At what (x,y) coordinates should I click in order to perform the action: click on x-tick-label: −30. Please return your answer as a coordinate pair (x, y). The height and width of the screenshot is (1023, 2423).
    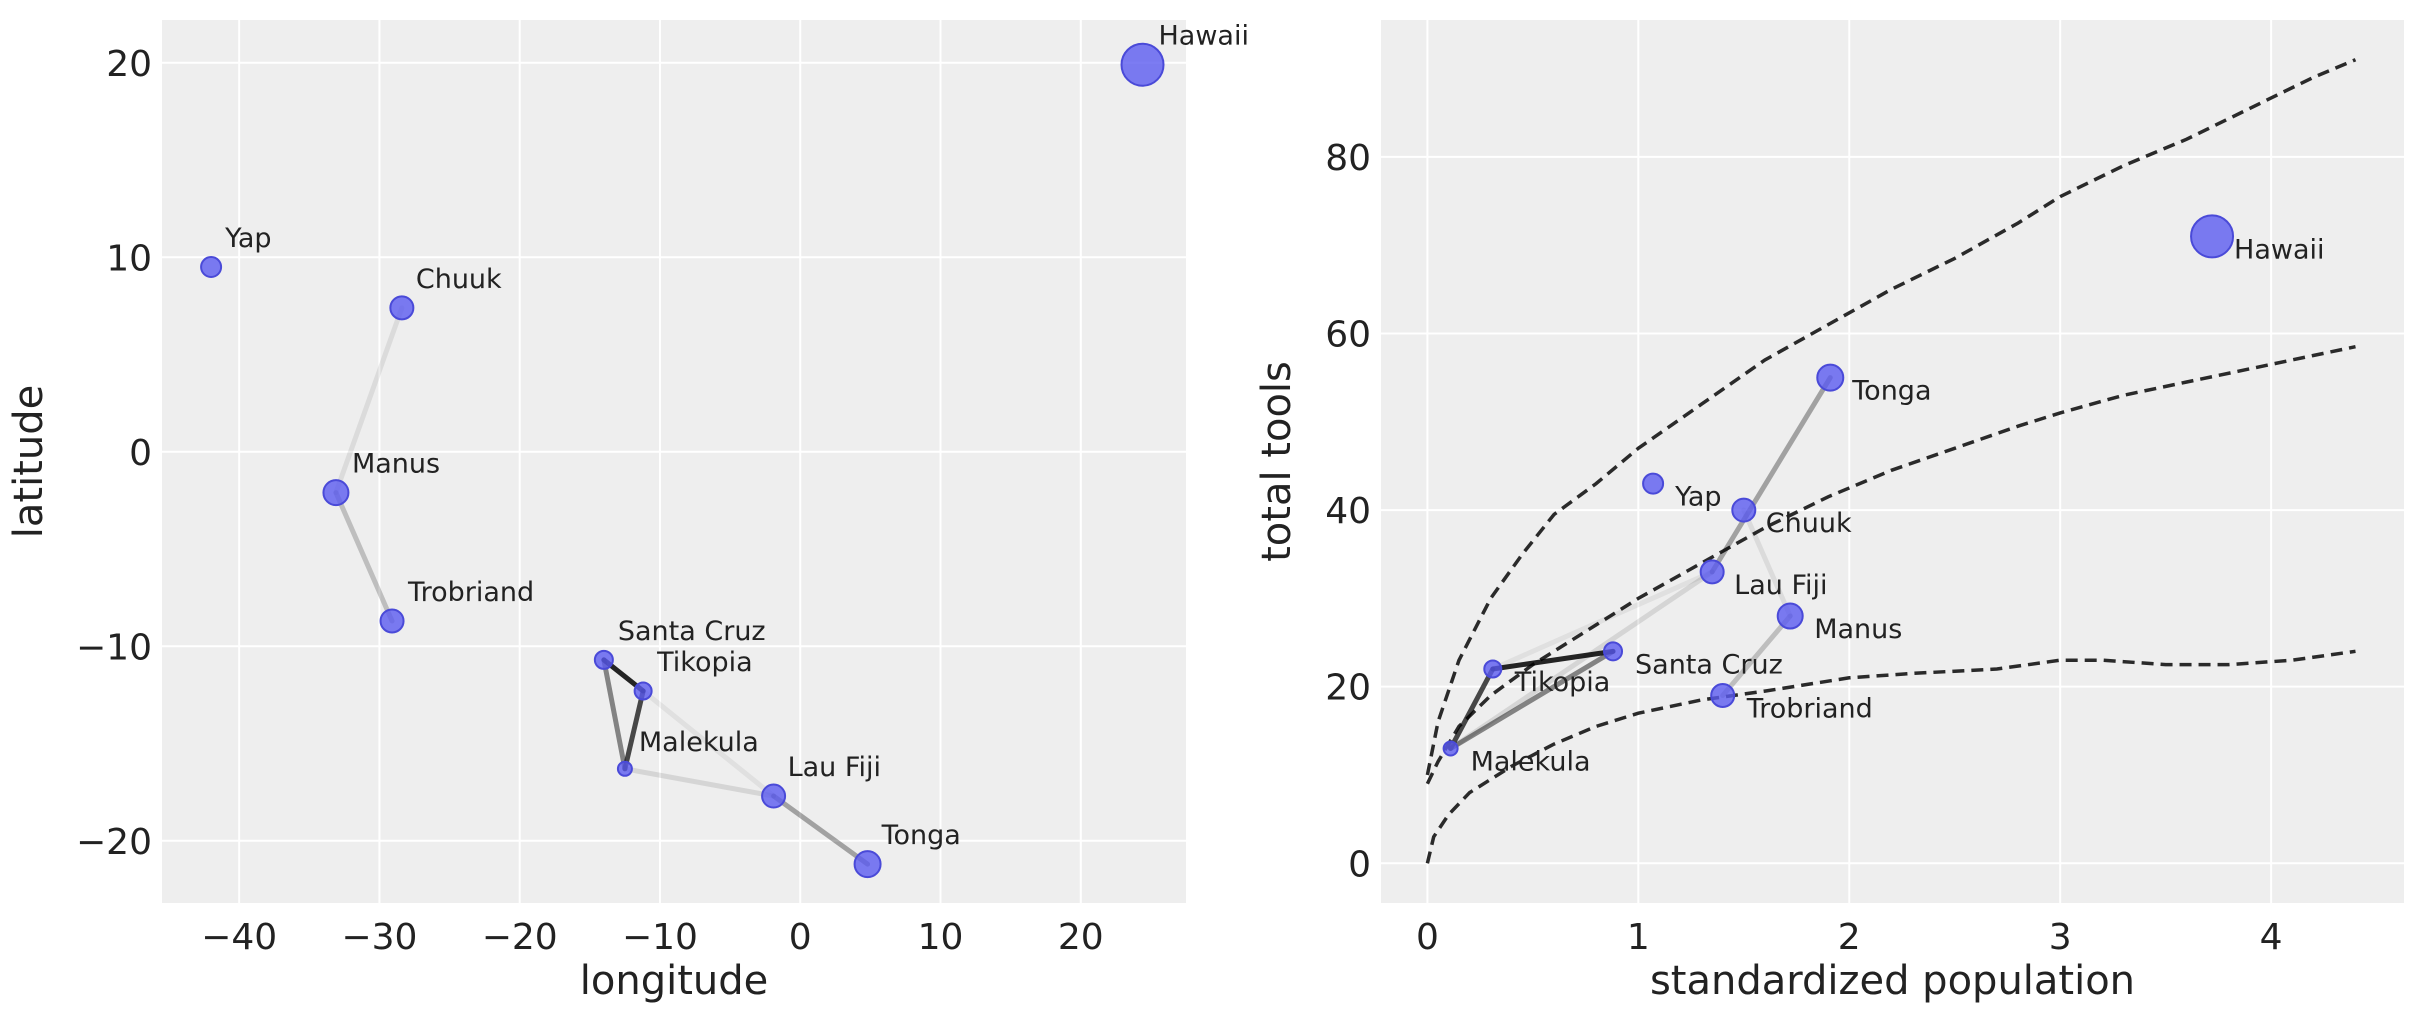
    Looking at the image, I should click on (379, 937).